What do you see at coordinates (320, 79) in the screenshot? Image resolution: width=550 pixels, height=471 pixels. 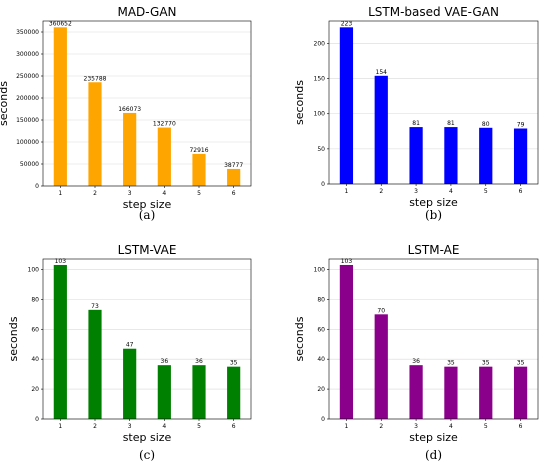 I see `y-tick-label: 150` at bounding box center [320, 79].